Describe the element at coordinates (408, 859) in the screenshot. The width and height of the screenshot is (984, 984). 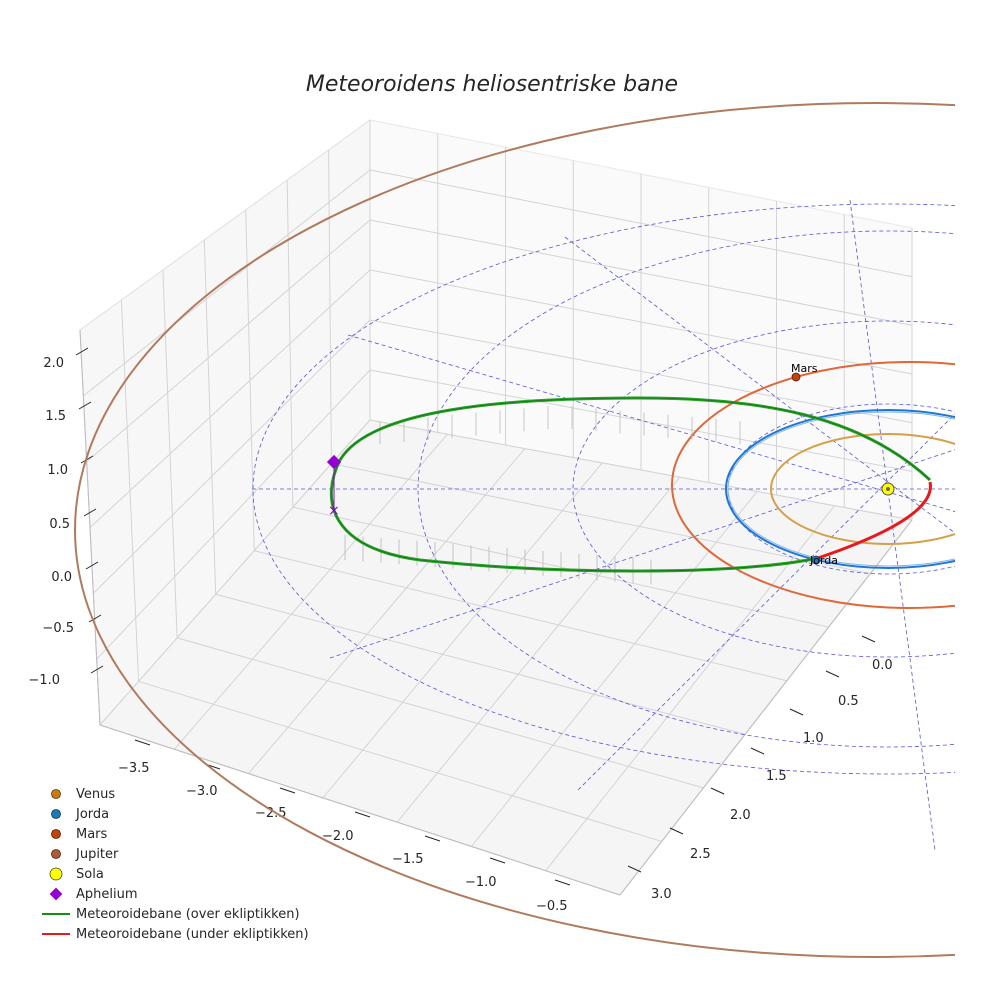
I see `x-tick-label: −1.5` at that location.